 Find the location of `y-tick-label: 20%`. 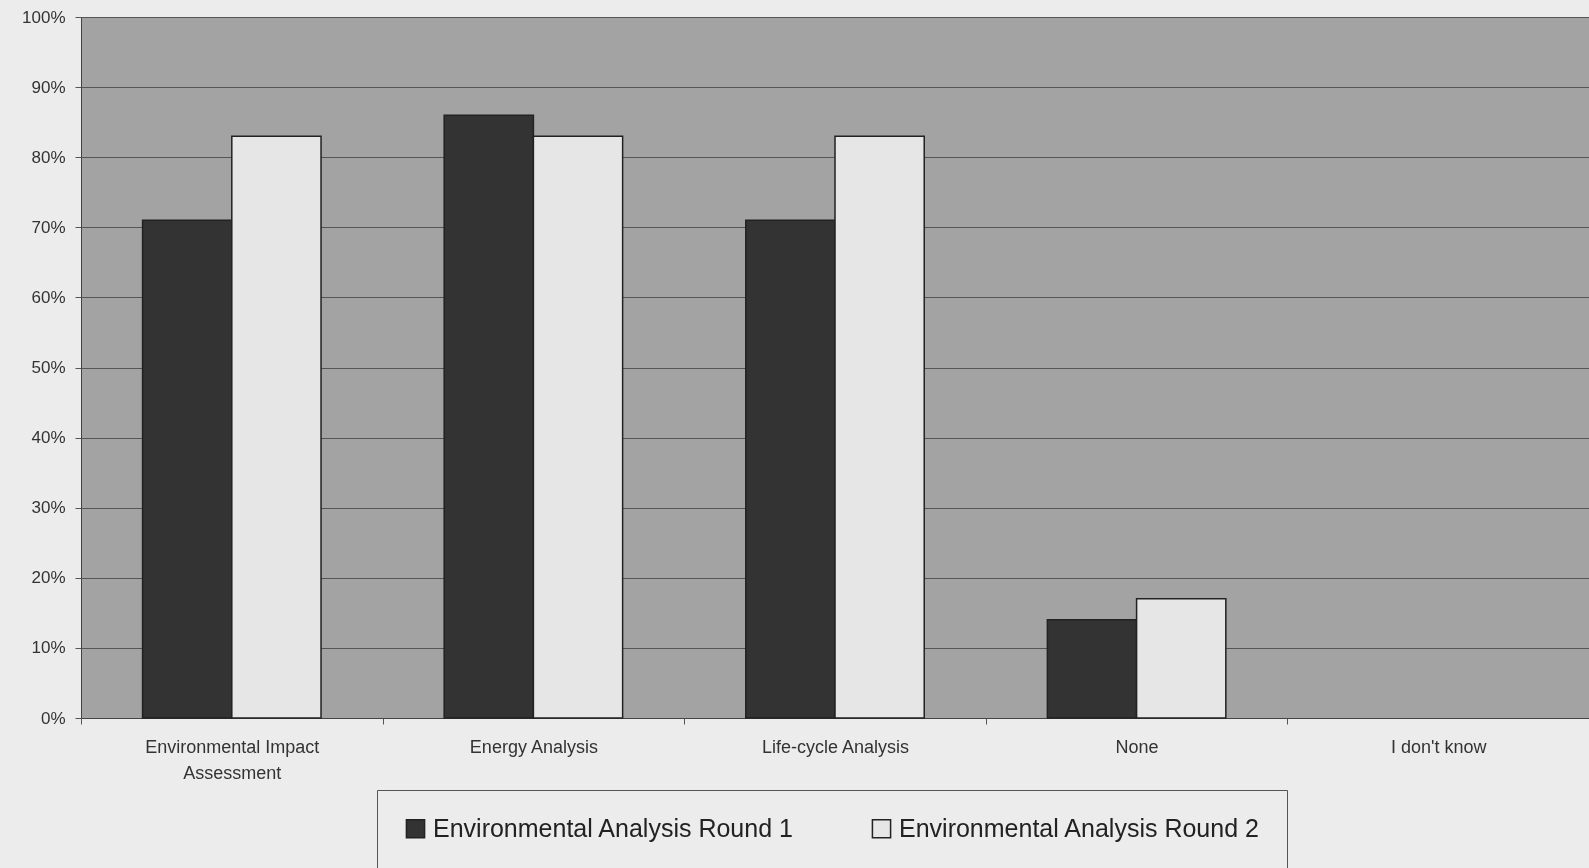

y-tick-label: 20% is located at coordinates (48, 578).